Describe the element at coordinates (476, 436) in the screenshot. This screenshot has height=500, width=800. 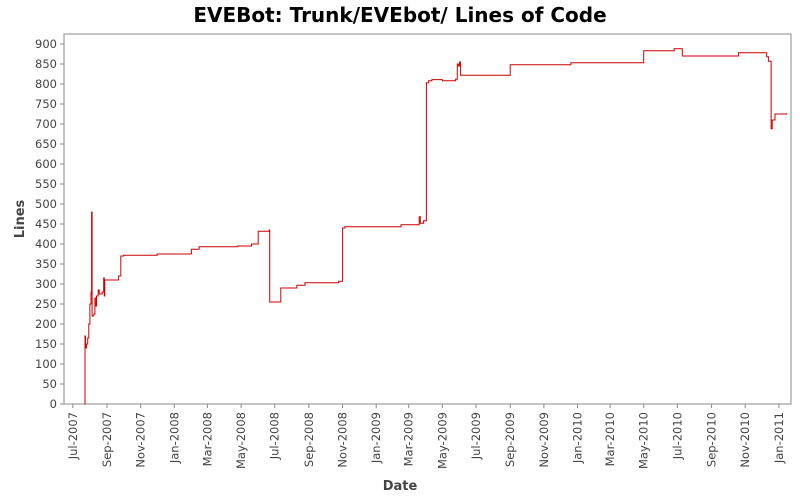
I see `x-tick-label: Jul-2009` at that location.